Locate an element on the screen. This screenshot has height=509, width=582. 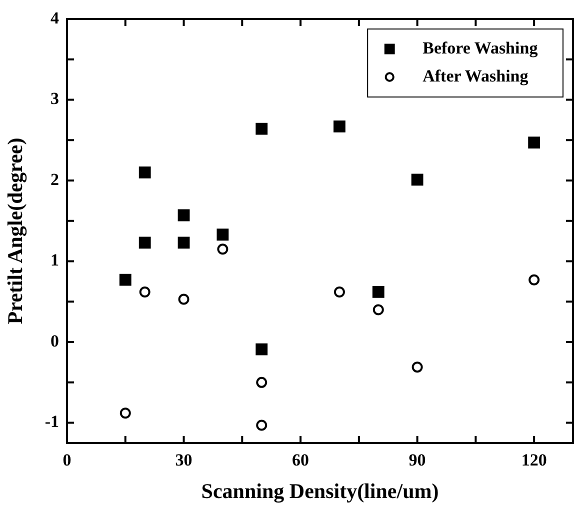
legend-label: After Washing is located at coordinates (475, 76).